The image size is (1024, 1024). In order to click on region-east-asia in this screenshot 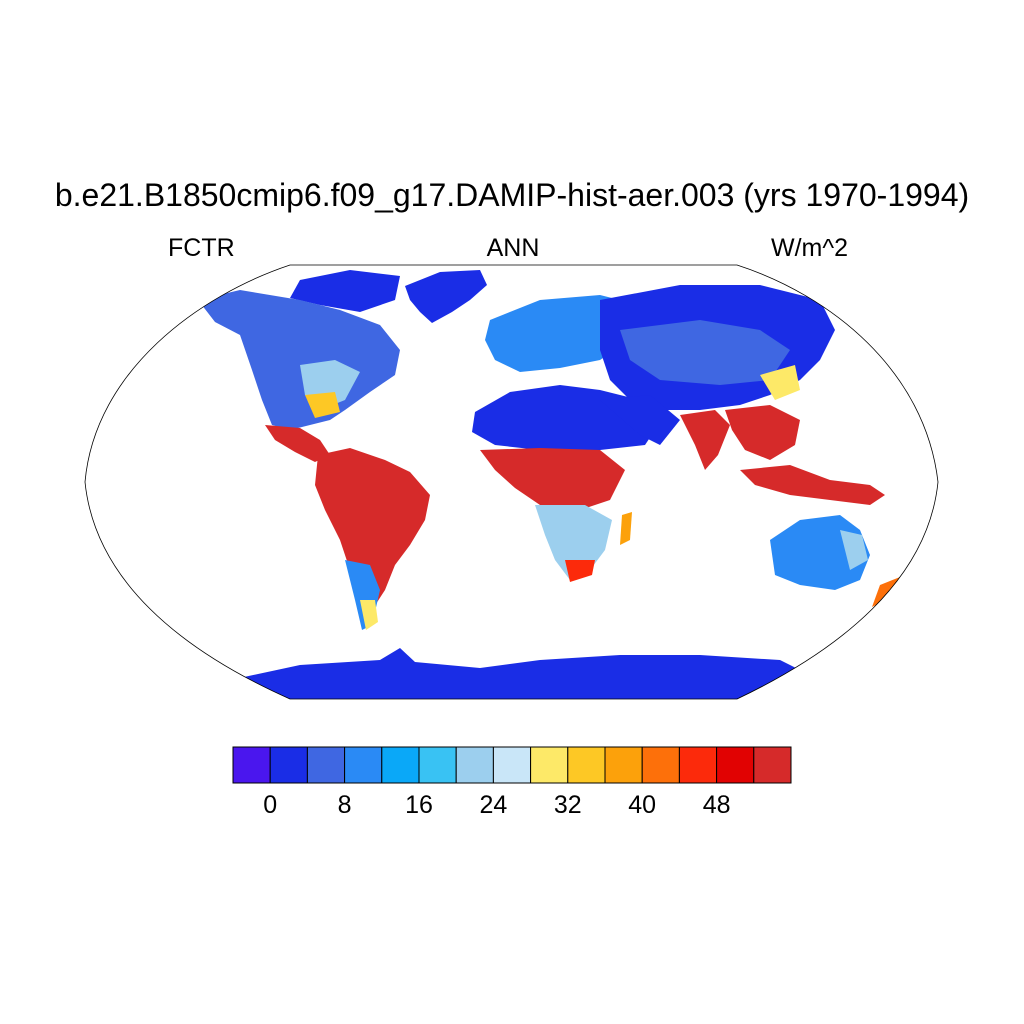, I will do `click(780, 382)`.